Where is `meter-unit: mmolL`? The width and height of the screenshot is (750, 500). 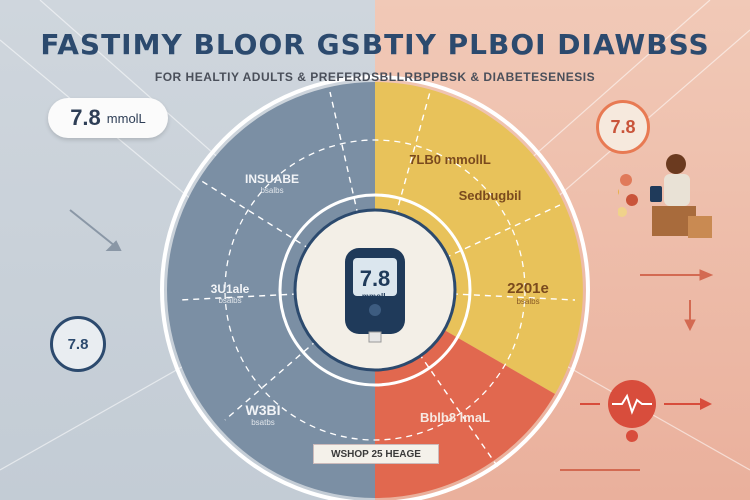
meter-unit: mmolL is located at coordinates (375, 296).